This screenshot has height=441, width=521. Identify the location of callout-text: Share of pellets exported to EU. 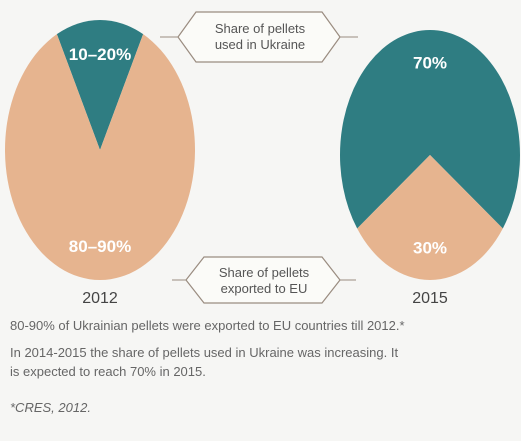
(264, 280).